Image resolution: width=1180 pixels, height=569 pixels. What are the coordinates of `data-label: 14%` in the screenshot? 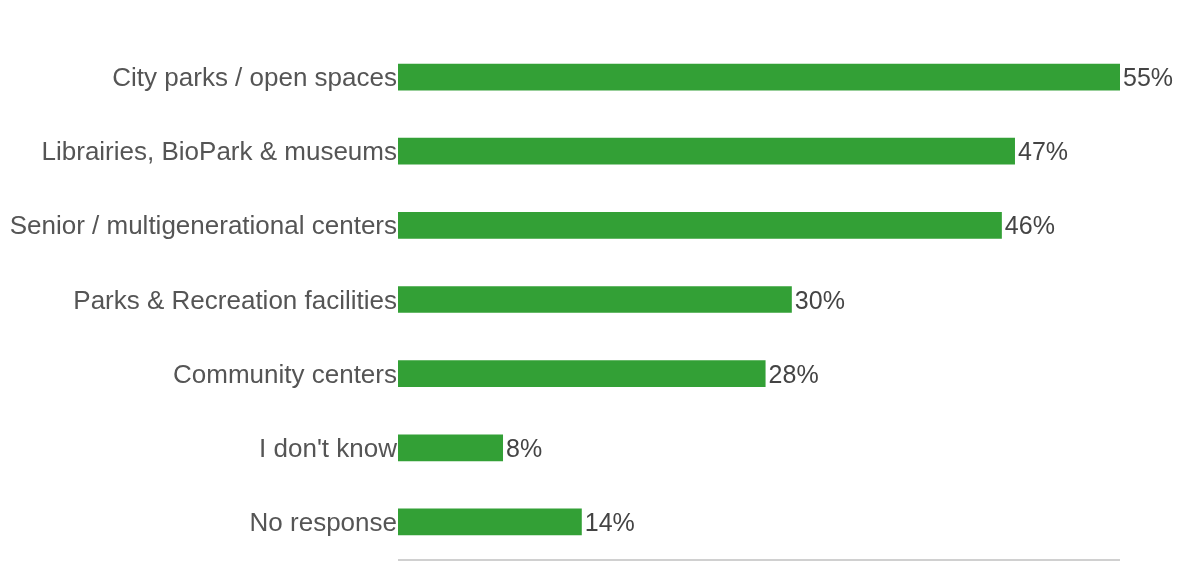 It's located at (609, 521).